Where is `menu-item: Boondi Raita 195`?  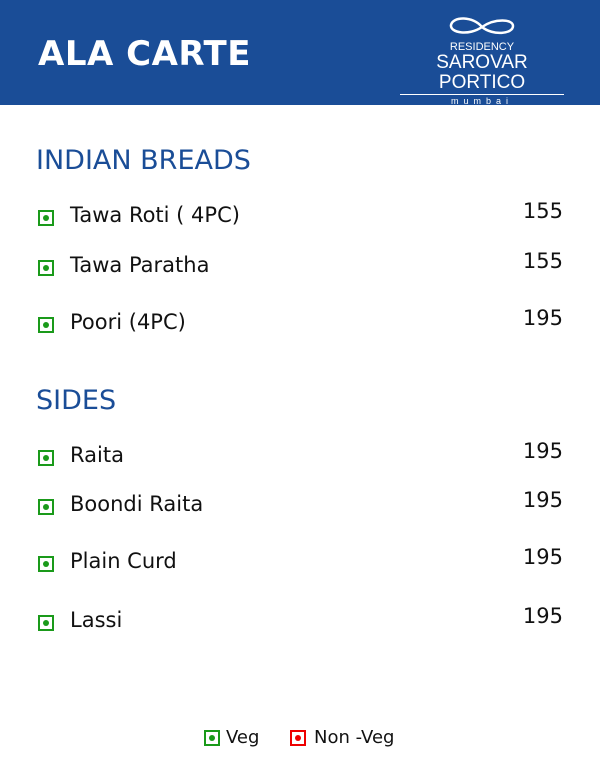
menu-item: Boondi Raita 195 is located at coordinates (300, 505).